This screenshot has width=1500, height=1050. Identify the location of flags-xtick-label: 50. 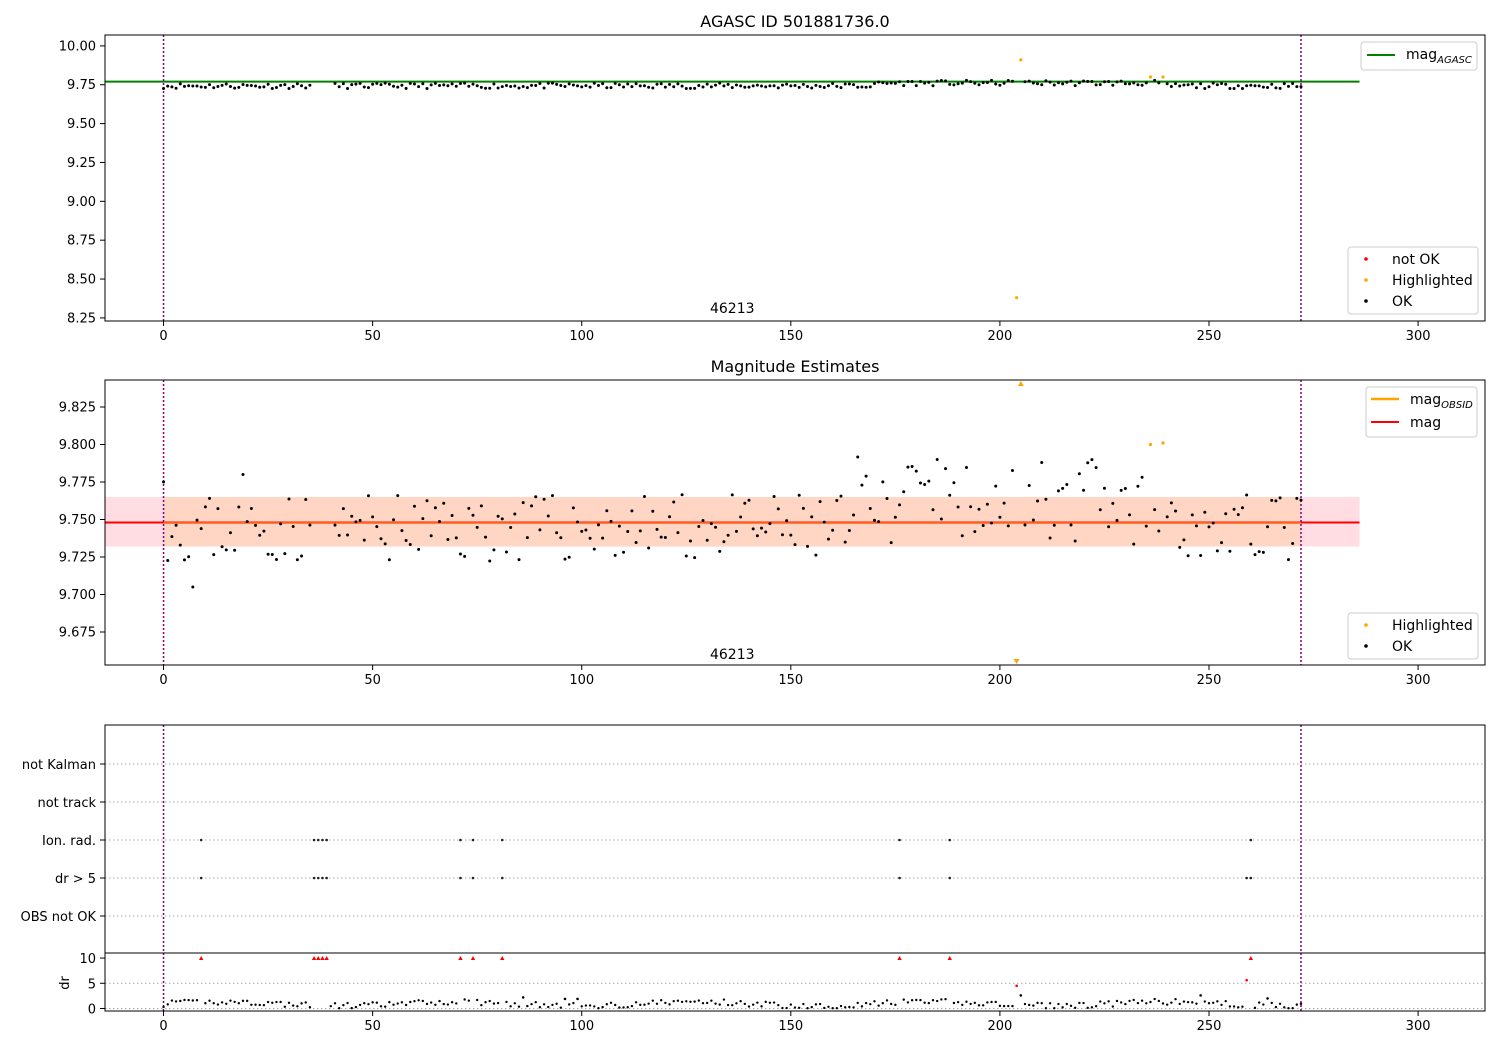
(372, 1026).